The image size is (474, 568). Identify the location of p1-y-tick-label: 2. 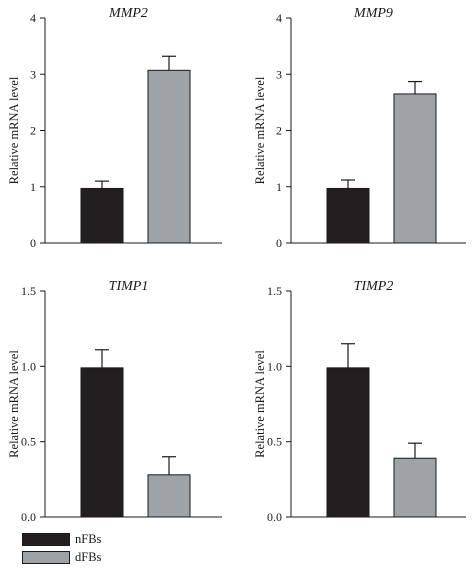
(33, 131).